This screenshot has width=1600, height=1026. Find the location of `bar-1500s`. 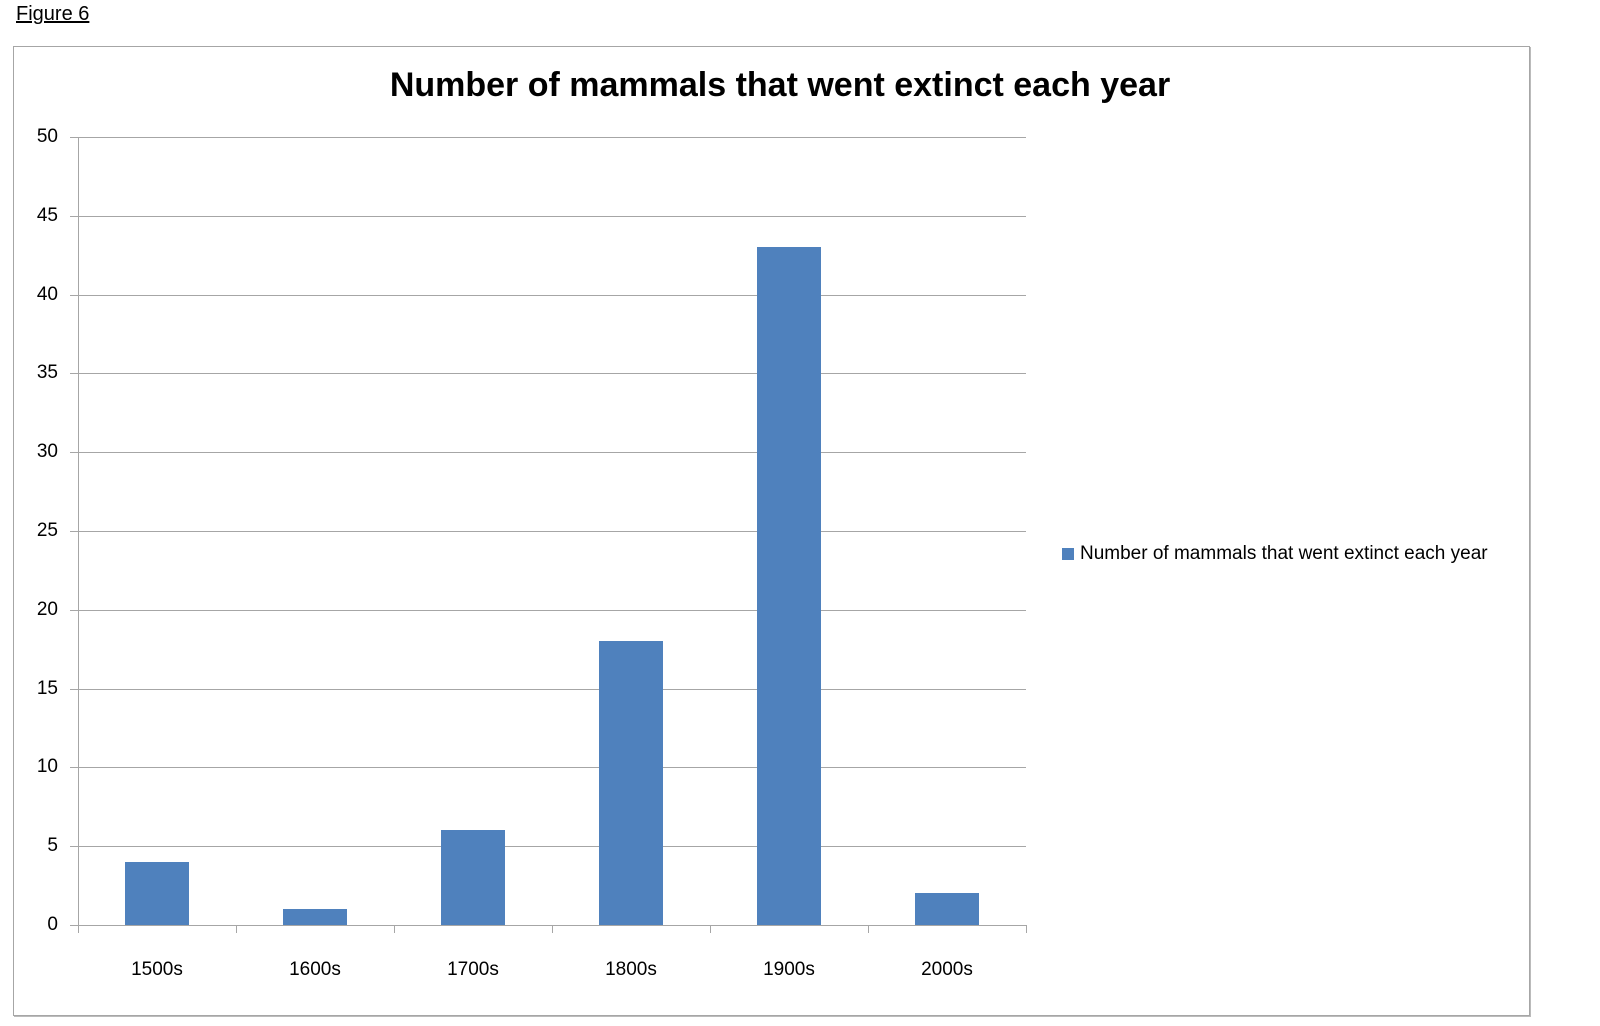

bar-1500s is located at coordinates (157, 893).